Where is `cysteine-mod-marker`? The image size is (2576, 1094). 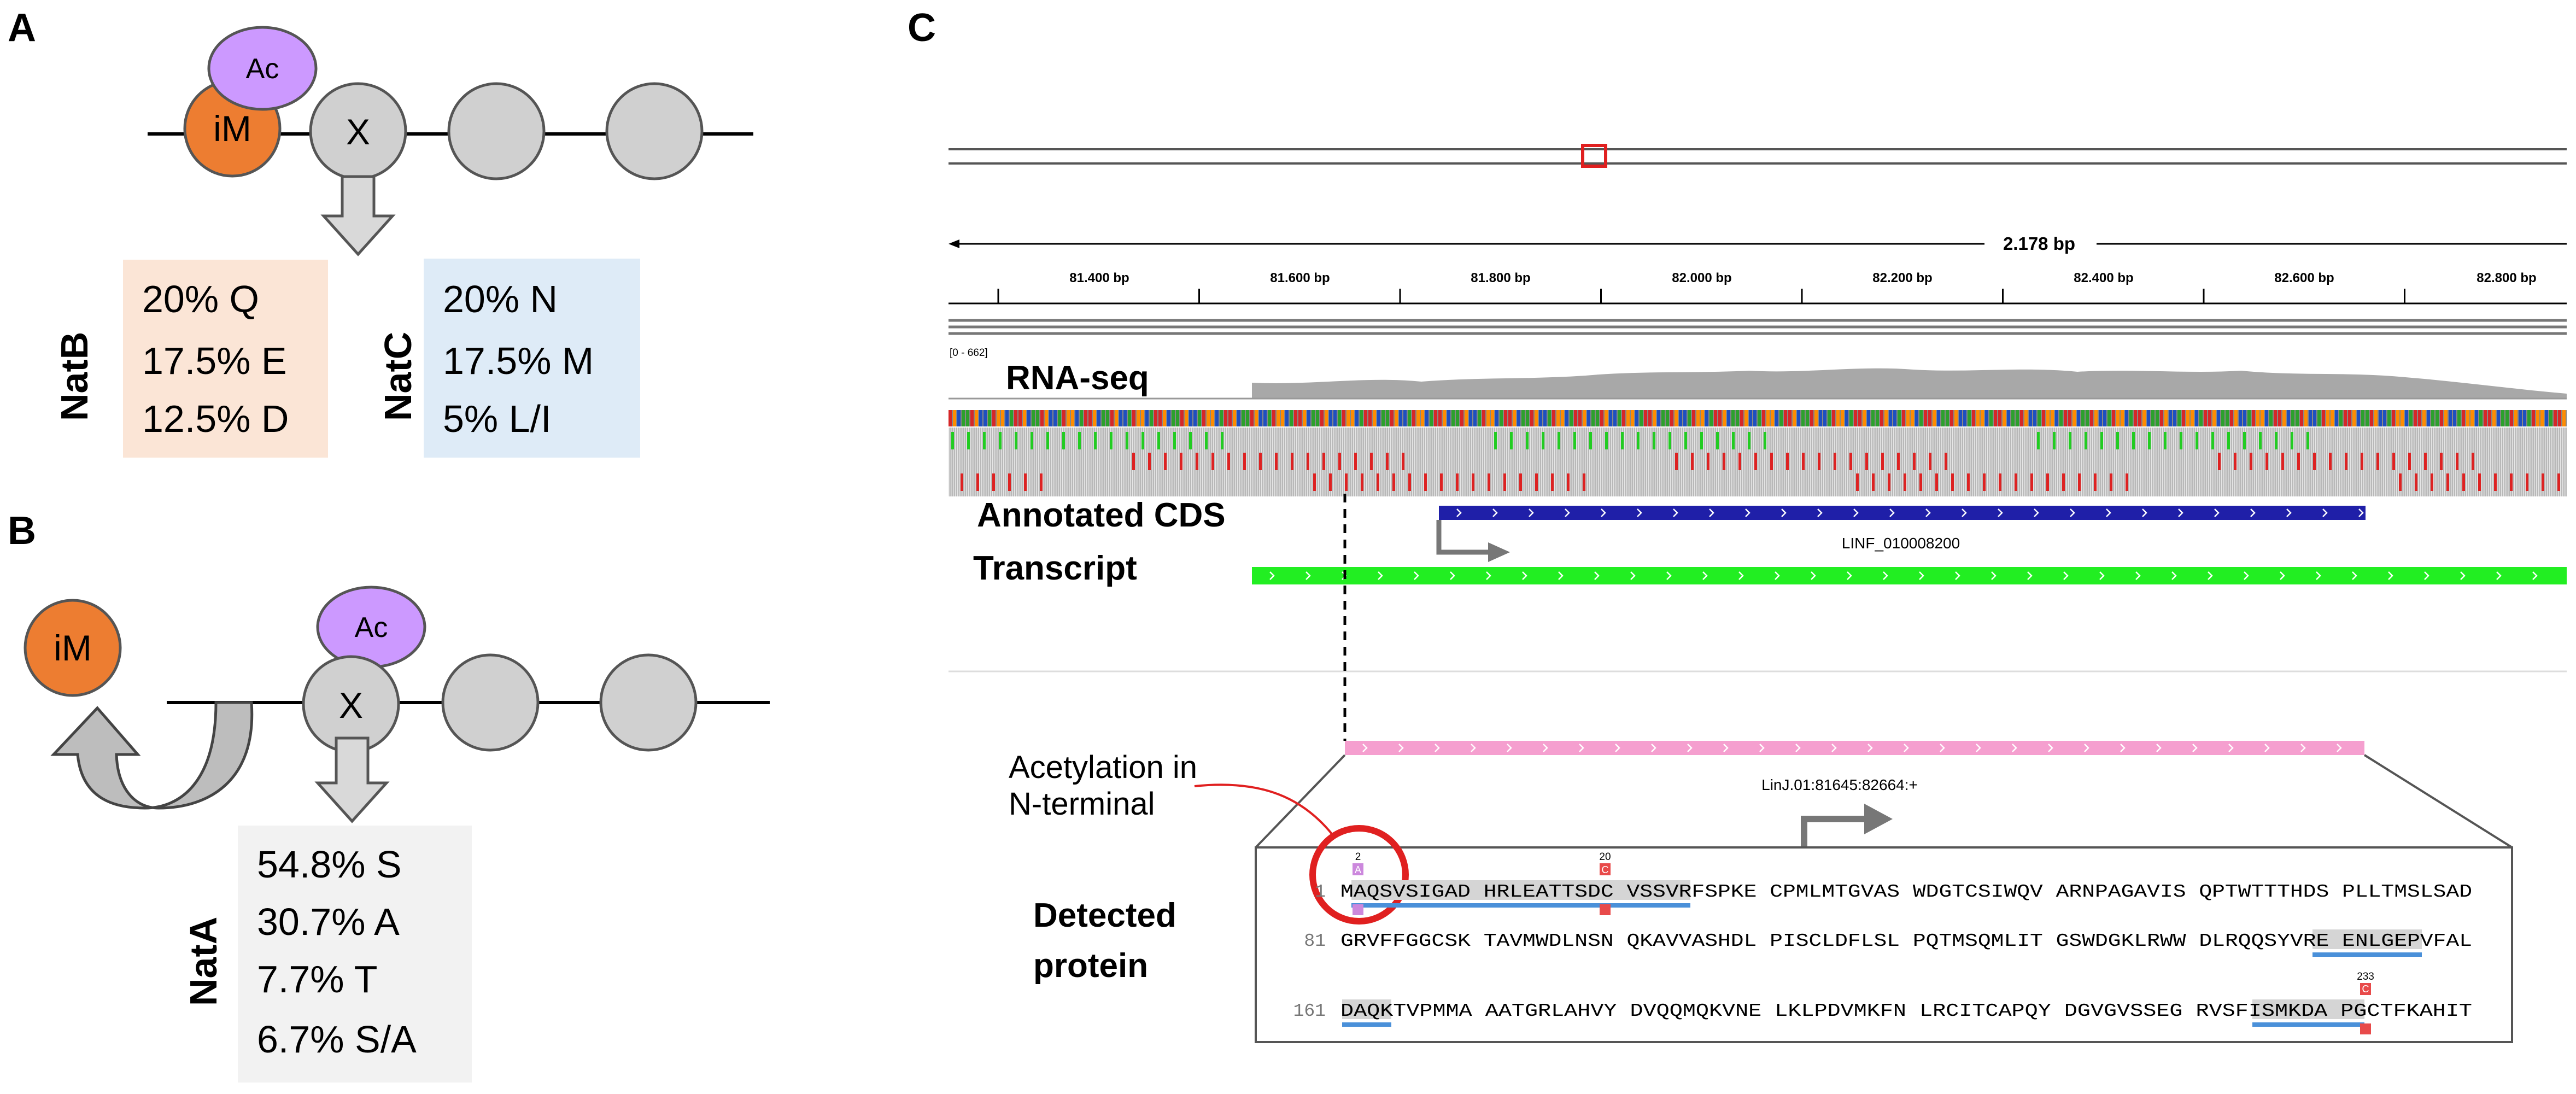 cysteine-mod-marker is located at coordinates (2365, 989).